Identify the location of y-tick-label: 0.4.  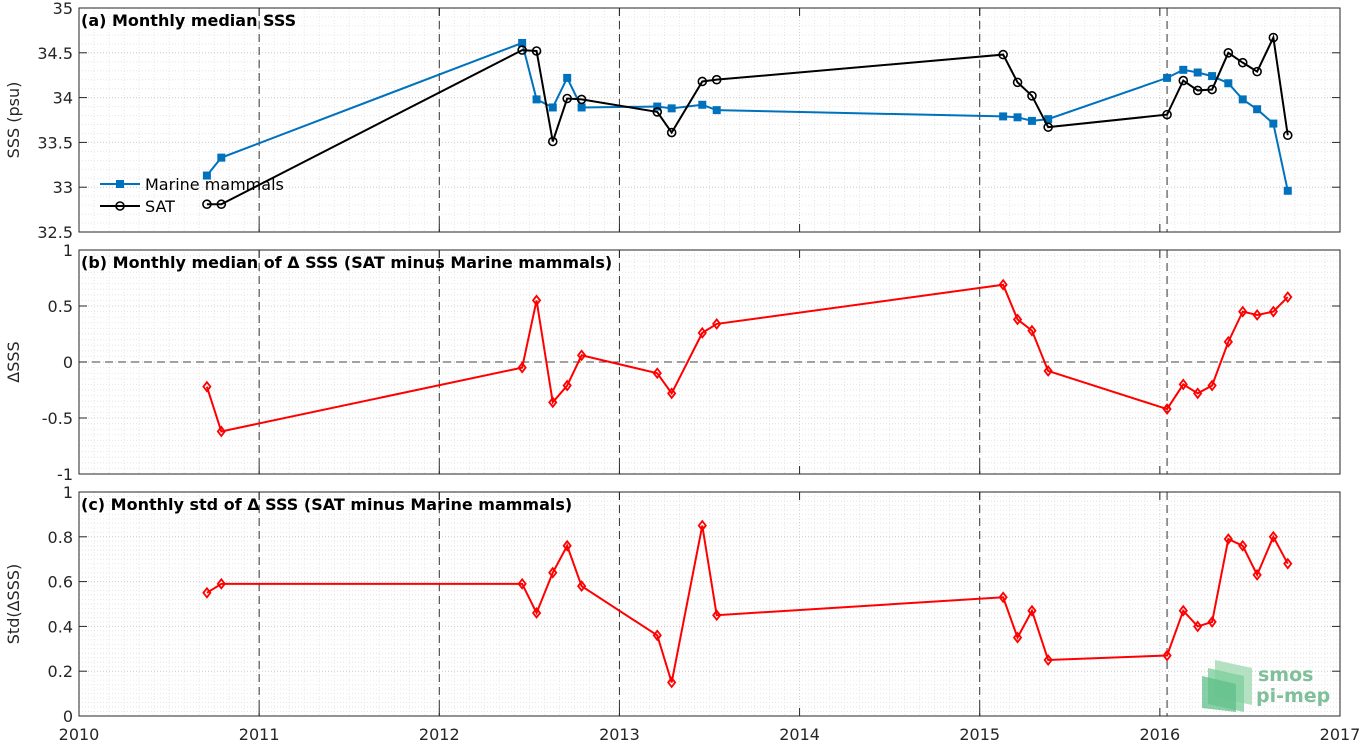
(60, 626).